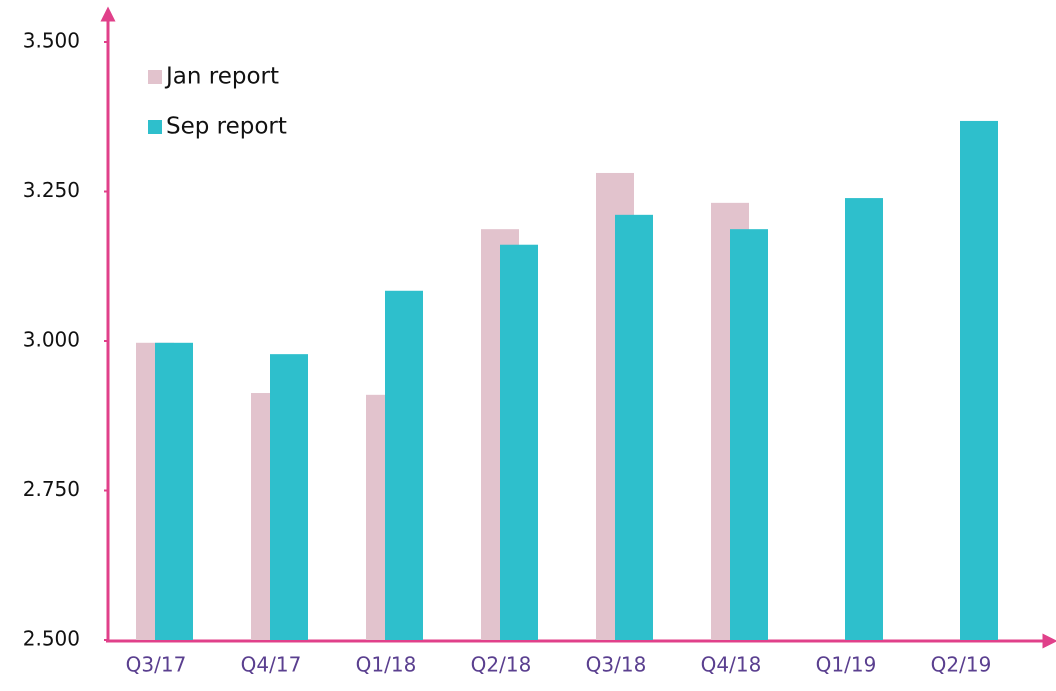 This screenshot has width=1056, height=691. What do you see at coordinates (386, 665) in the screenshot?
I see `x-tick-label: Q1/18` at bounding box center [386, 665].